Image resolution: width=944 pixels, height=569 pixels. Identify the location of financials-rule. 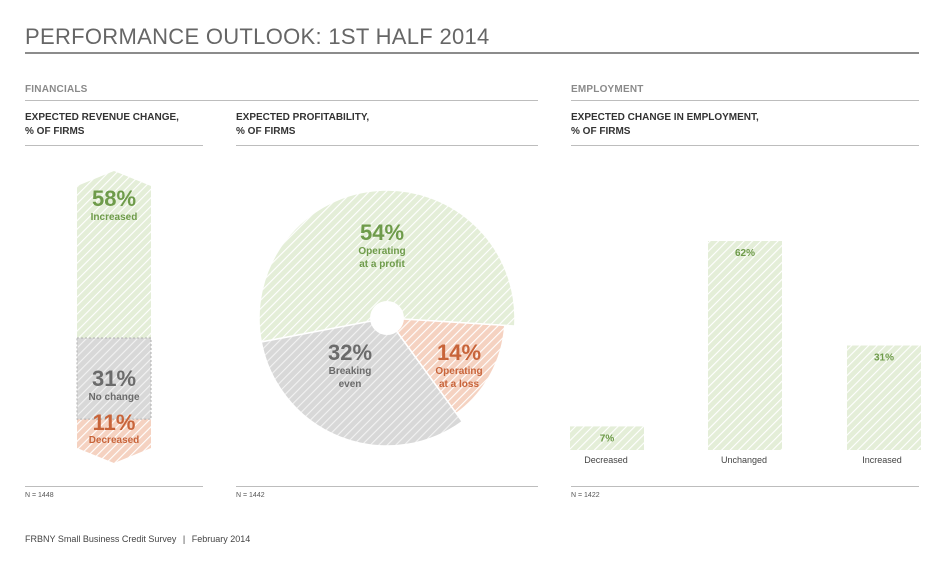
(281, 100).